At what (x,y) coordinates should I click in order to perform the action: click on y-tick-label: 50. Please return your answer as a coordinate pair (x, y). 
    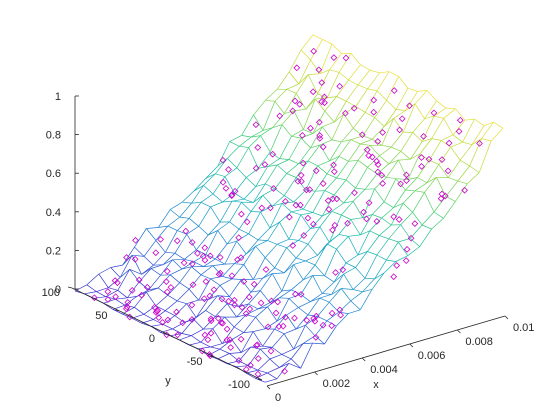
    Looking at the image, I should click on (101, 316).